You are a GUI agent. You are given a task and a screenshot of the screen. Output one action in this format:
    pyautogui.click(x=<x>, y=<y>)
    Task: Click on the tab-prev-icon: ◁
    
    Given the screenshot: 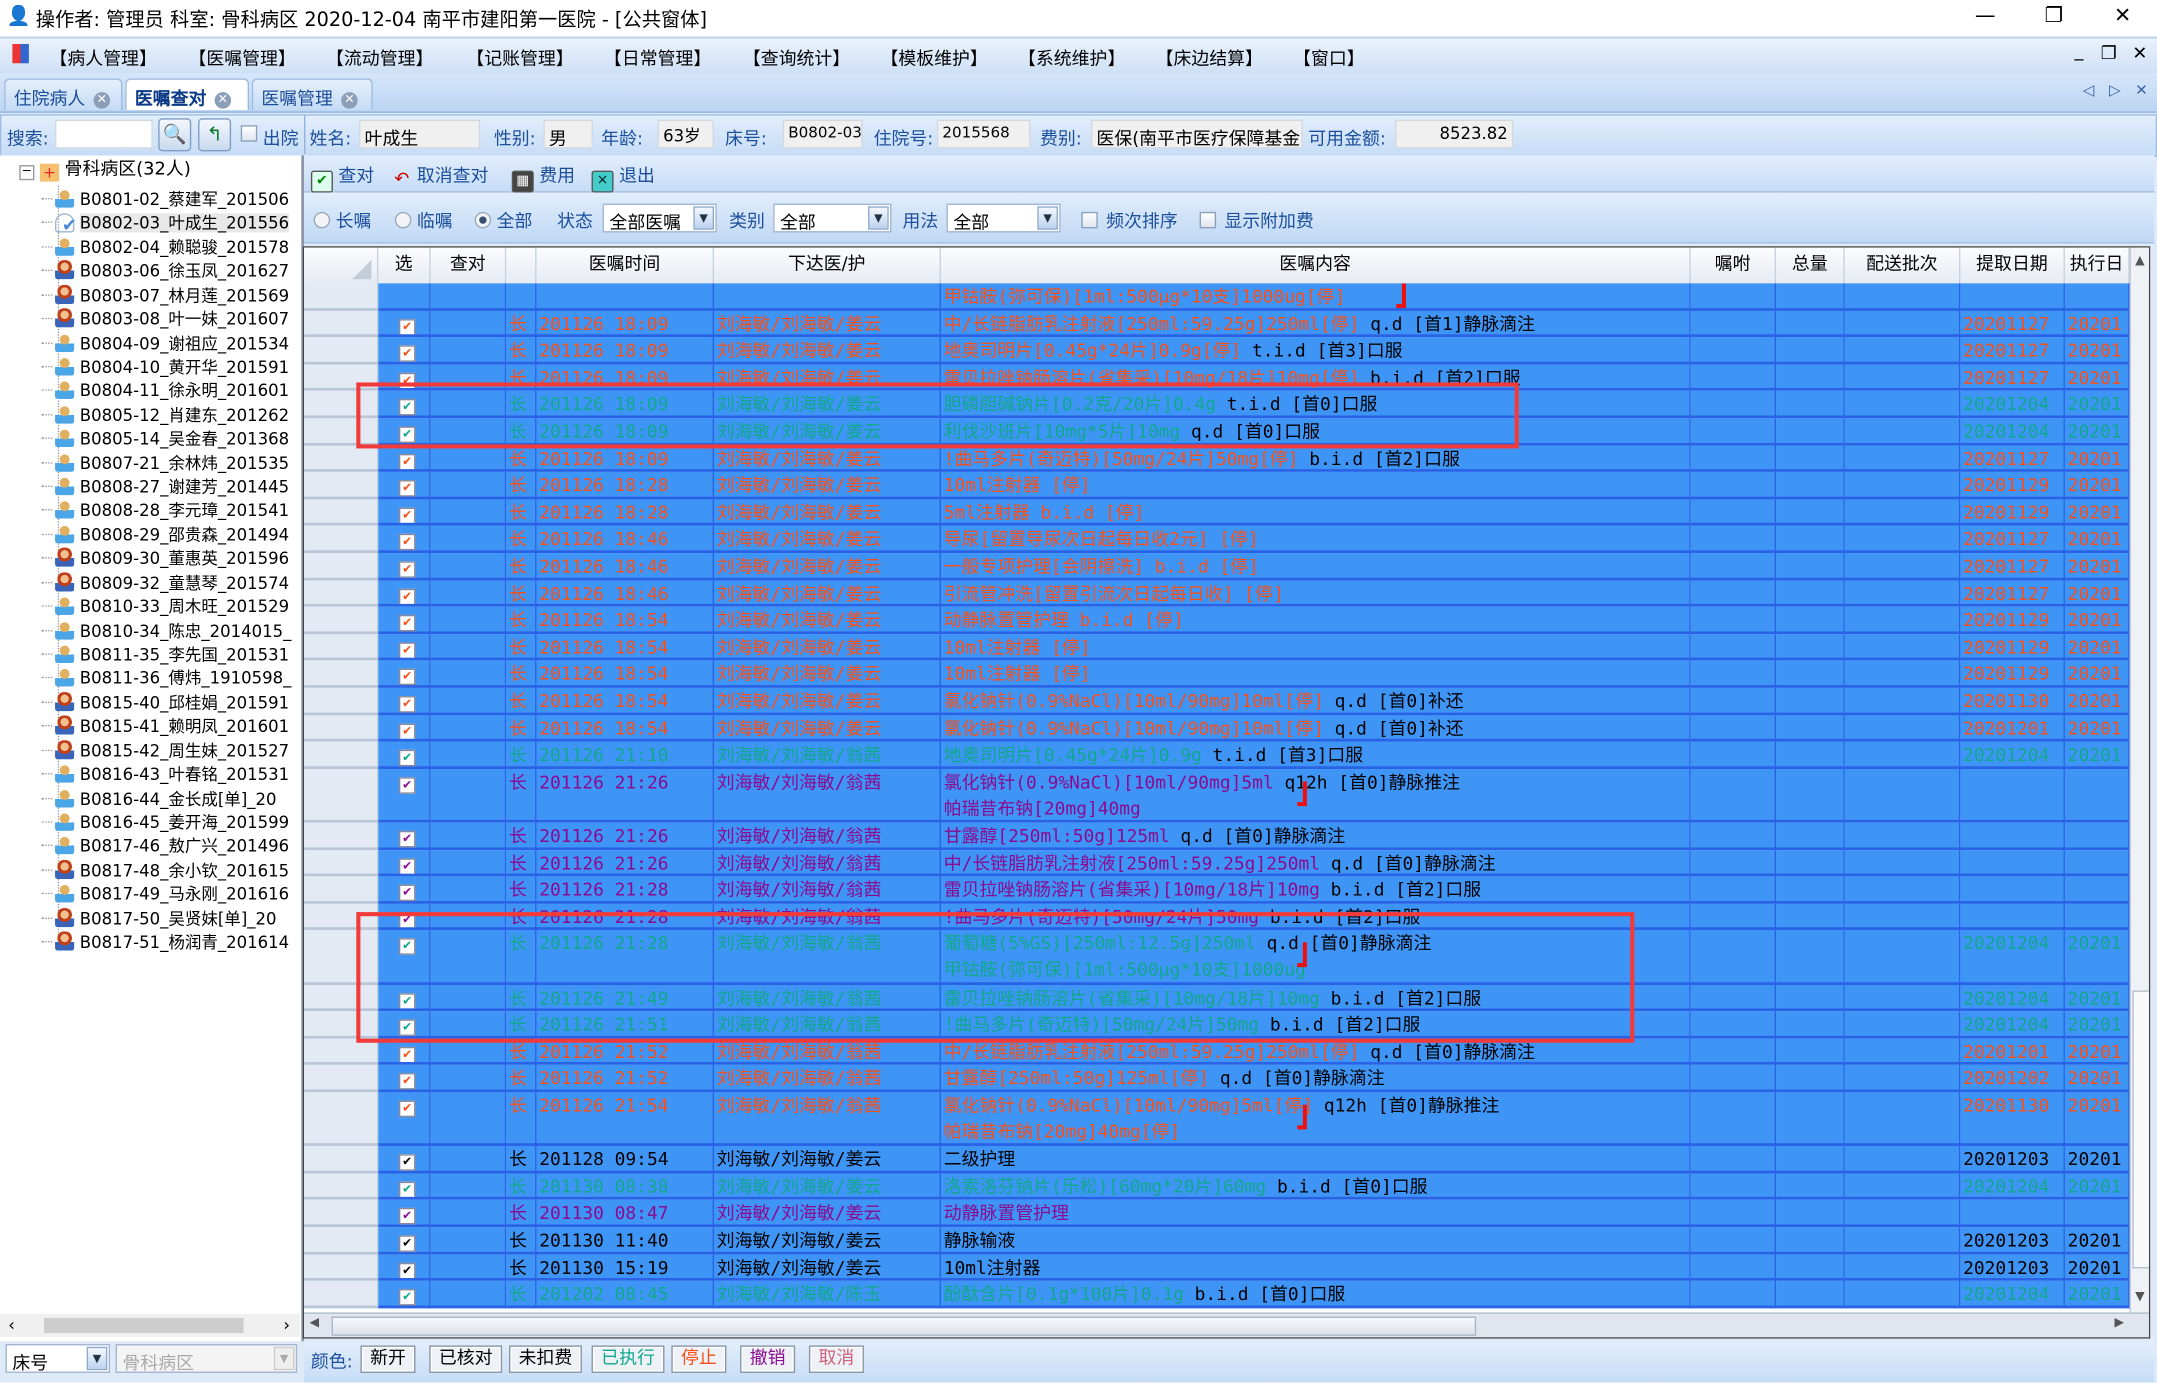 What is the action you would take?
    pyautogui.click(x=2088, y=90)
    